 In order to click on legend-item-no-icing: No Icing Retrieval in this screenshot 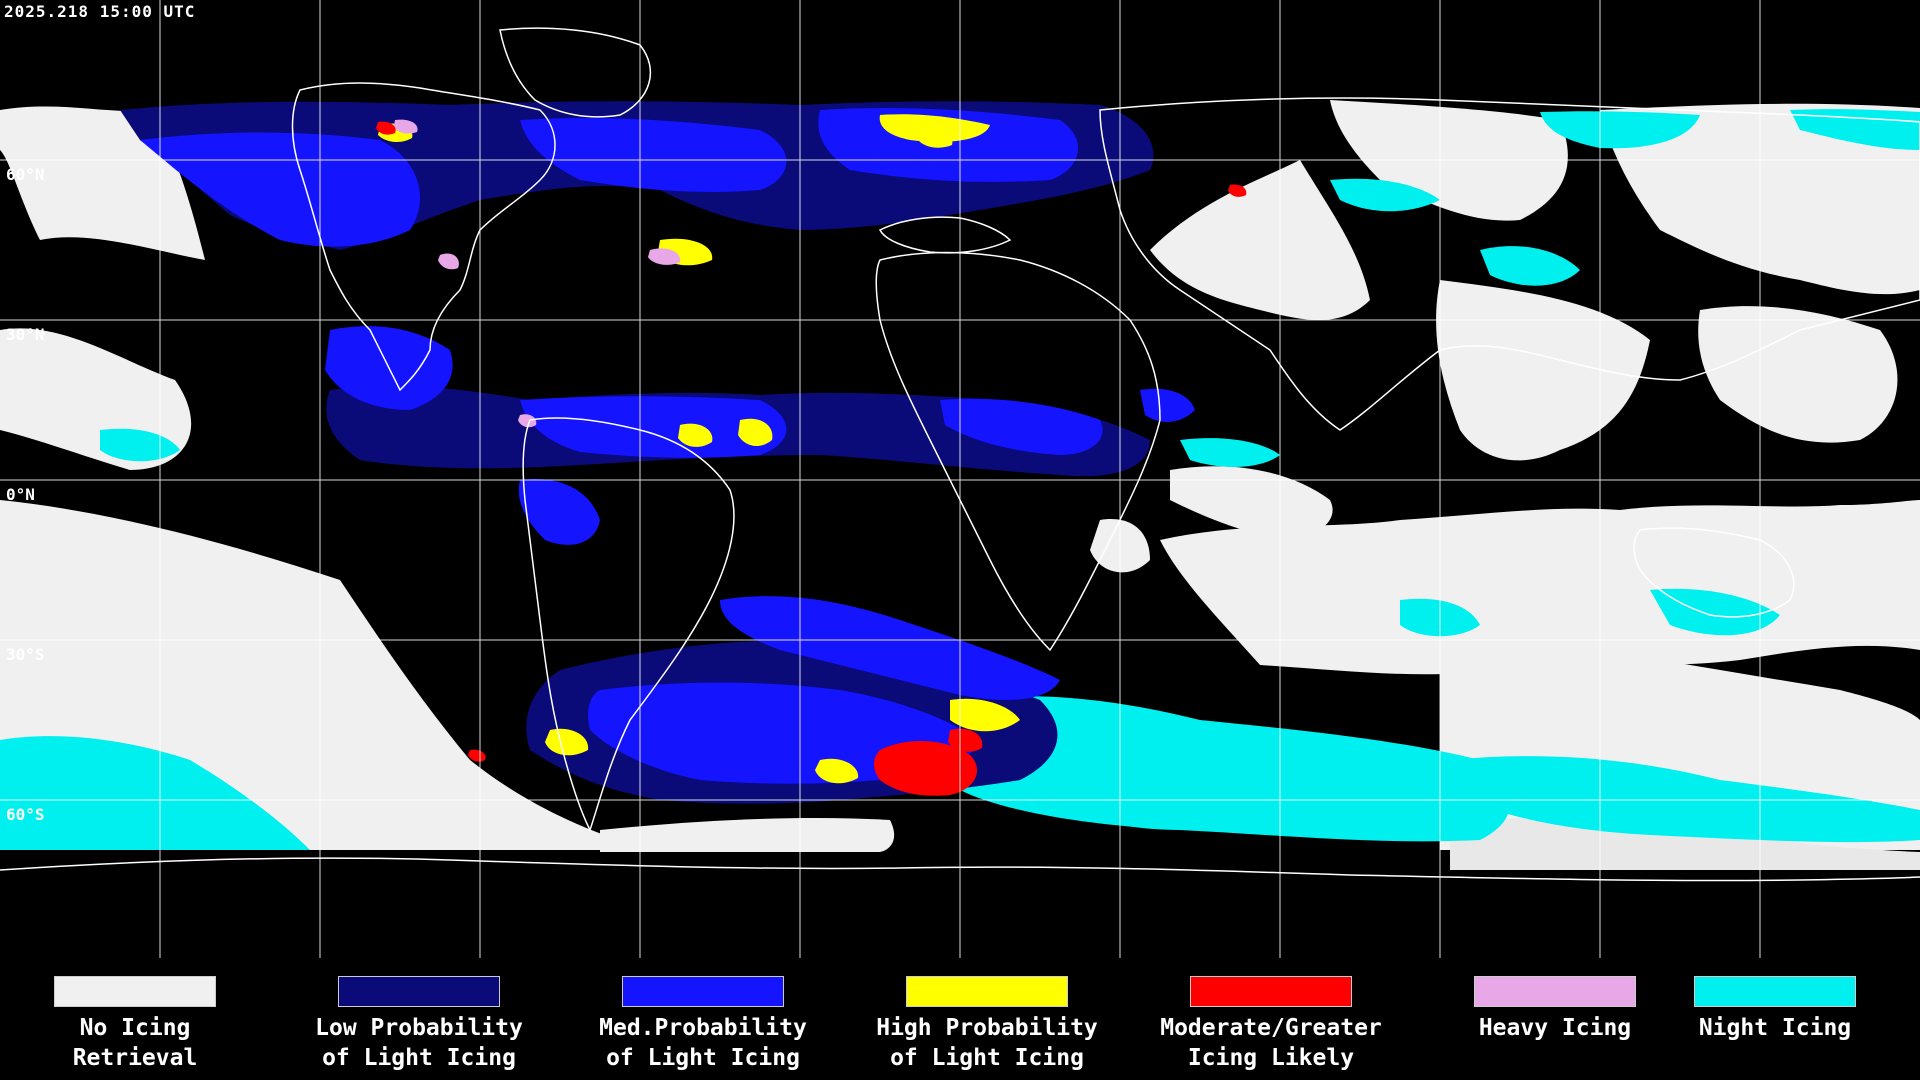, I will do `click(135, 1024)`.